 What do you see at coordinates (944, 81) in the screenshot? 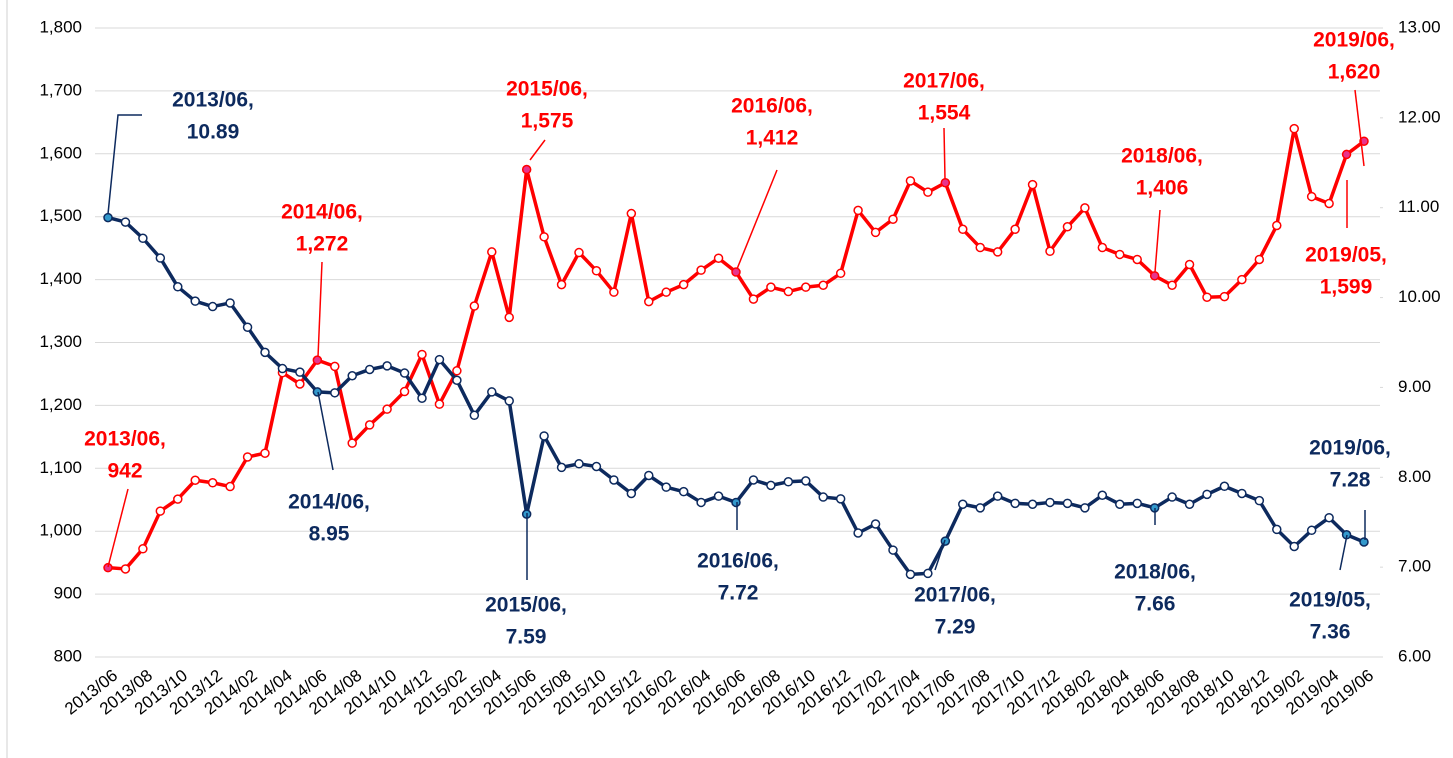
I see `annotation-text: 2017/06,` at bounding box center [944, 81].